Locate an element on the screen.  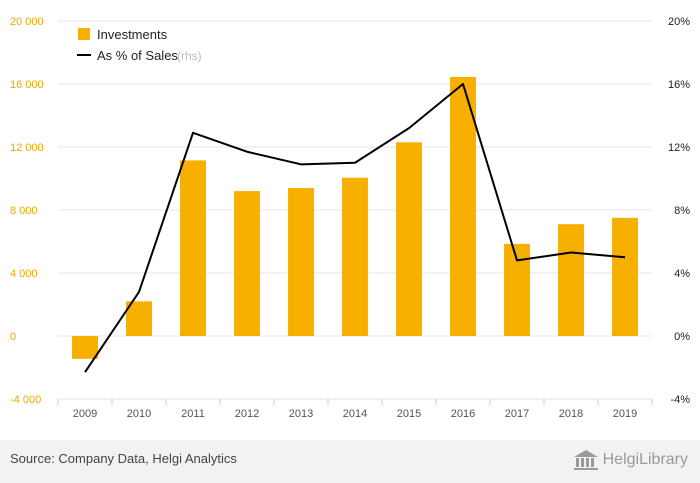
legend-bar-swatch is located at coordinates (84, 34).